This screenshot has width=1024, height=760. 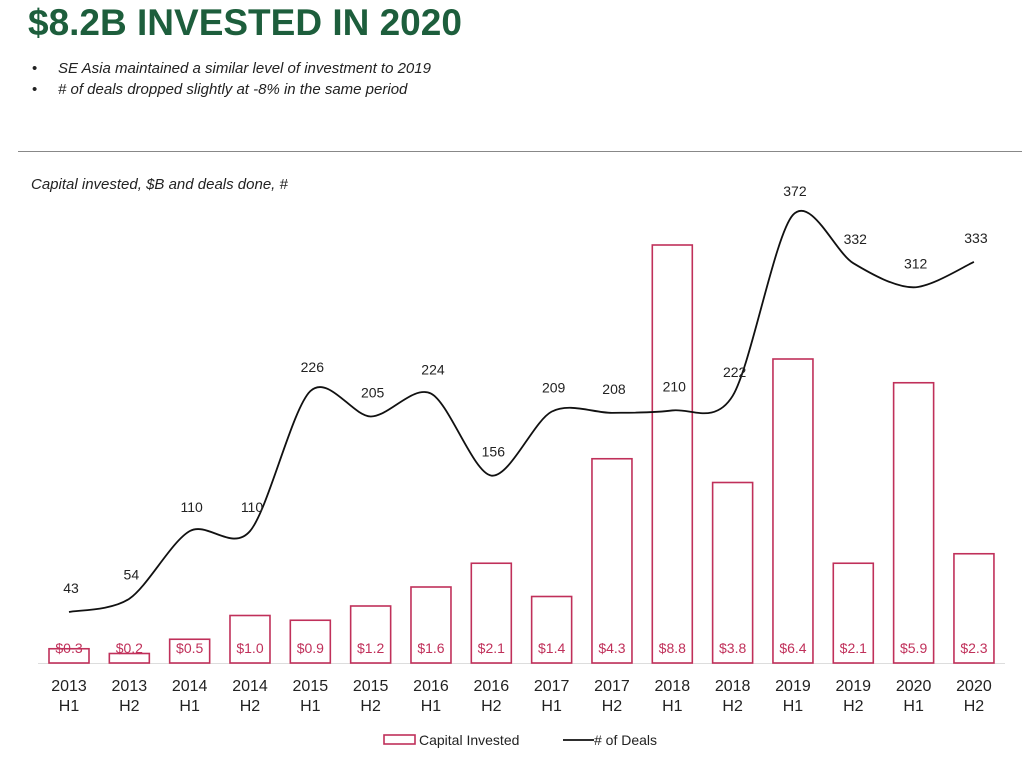 I want to click on deal-label: 156, so click(x=494, y=452).